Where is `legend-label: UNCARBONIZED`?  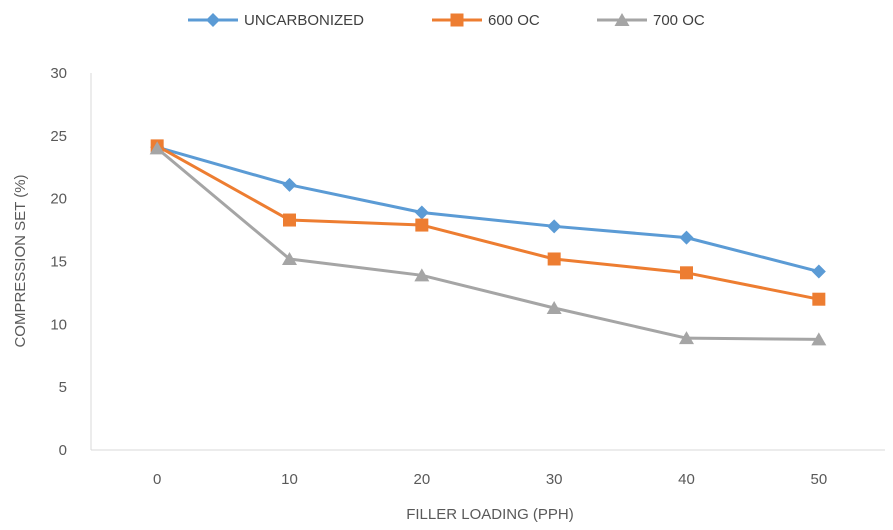 legend-label: UNCARBONIZED is located at coordinates (304, 20).